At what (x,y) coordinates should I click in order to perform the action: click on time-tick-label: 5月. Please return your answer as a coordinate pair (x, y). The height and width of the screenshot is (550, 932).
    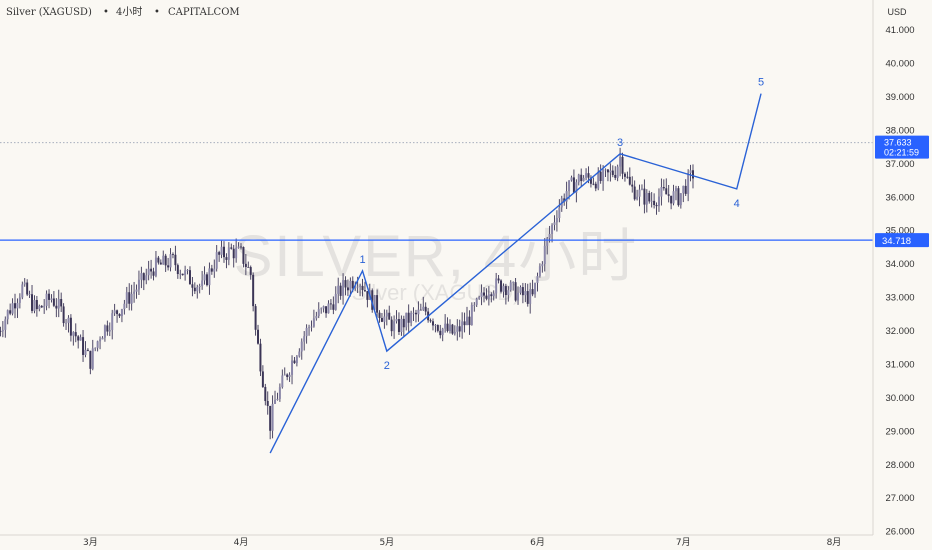
    Looking at the image, I should click on (386, 542).